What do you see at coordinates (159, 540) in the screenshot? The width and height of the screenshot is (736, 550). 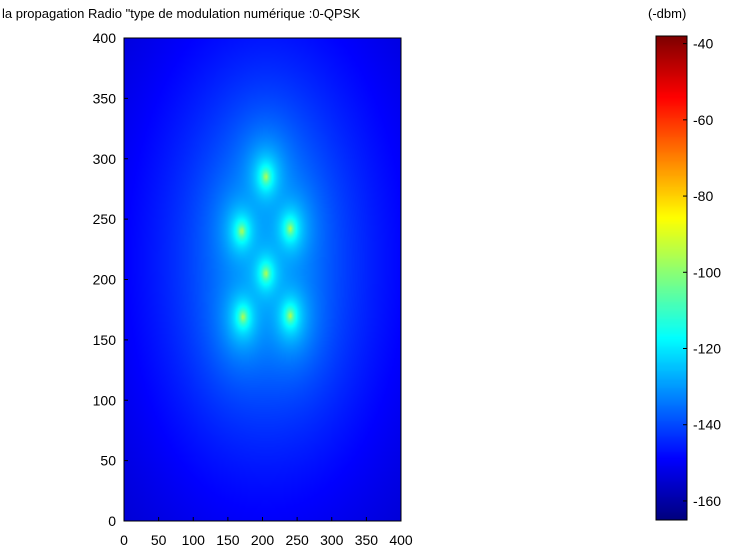 I see `x-tick-label: 50` at bounding box center [159, 540].